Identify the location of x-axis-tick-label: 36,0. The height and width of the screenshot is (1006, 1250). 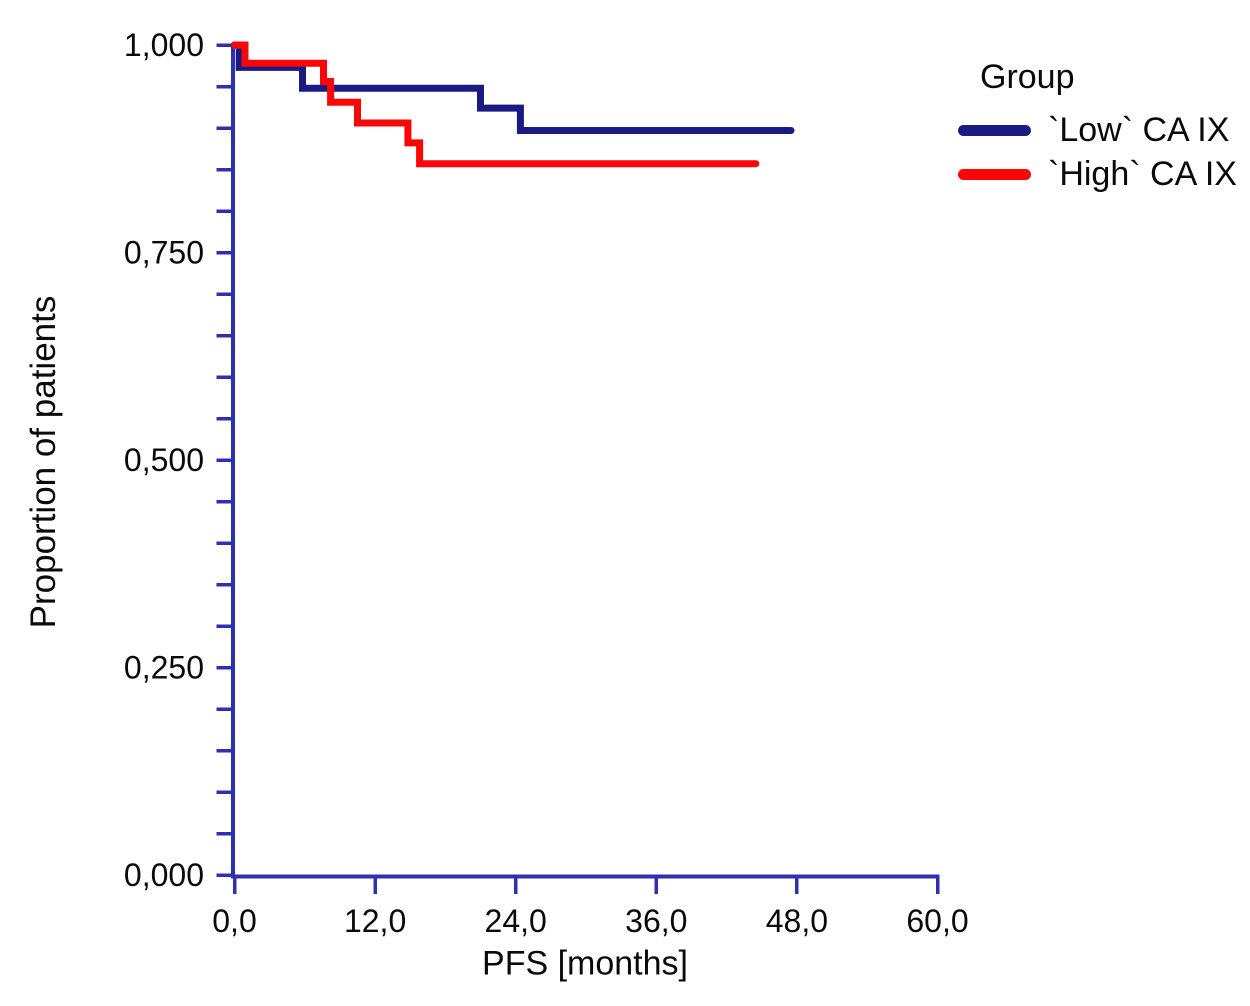
(656, 921).